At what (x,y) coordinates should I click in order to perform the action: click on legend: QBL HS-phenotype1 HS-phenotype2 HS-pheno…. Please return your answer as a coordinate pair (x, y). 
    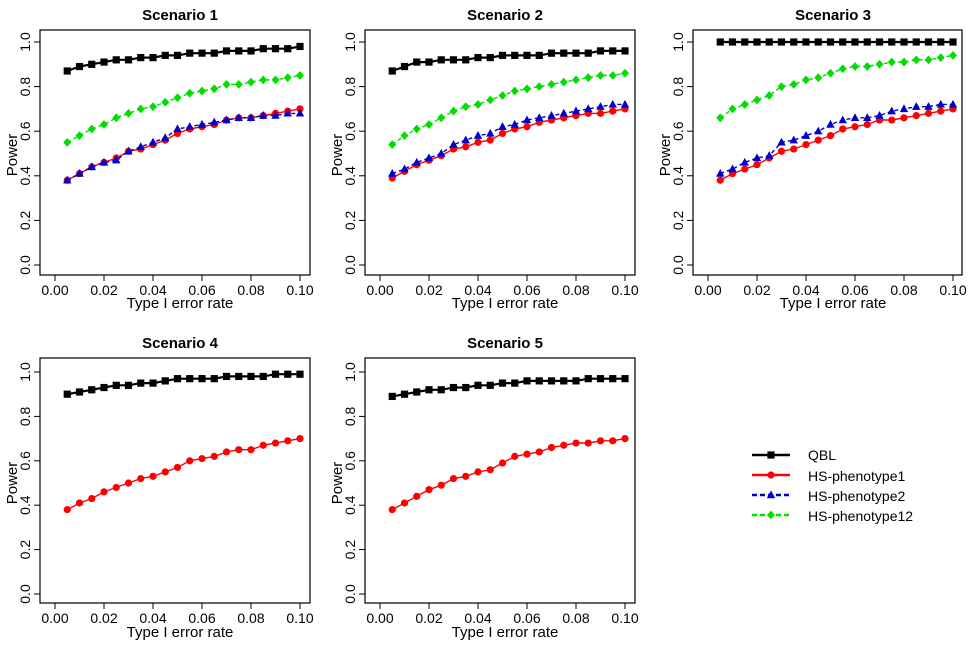
    Looking at the image, I should click on (832, 485).